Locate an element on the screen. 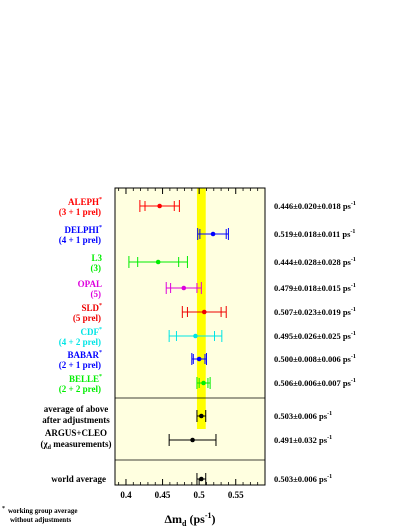 The image size is (409, 529). x-tick-label-2: 0.5 is located at coordinates (200, 495).